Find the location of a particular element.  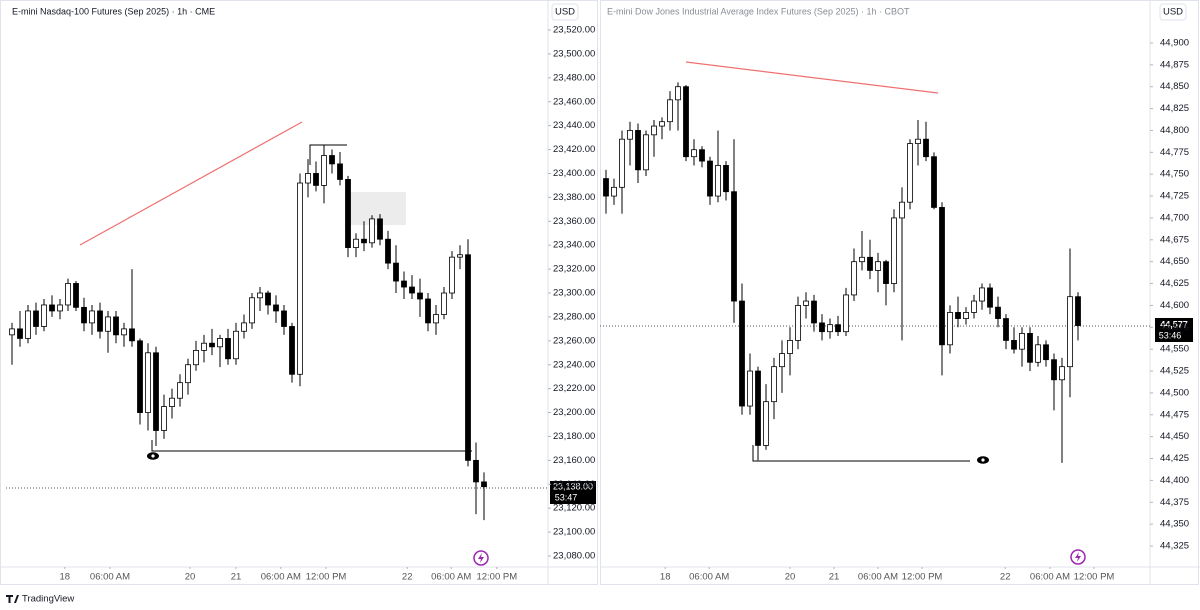

x-tick-label: 18 is located at coordinates (665, 577).